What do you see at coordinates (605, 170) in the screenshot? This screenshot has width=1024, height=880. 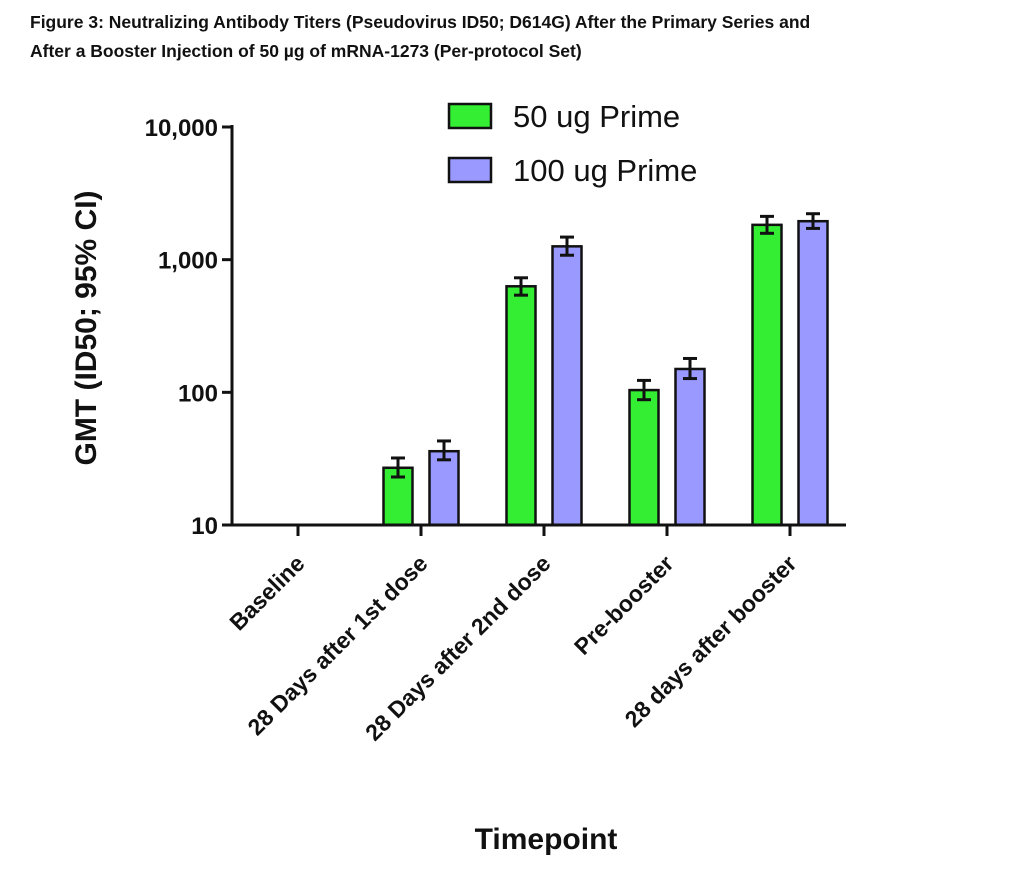 I see `legend-label-1: 100 ug Prime` at bounding box center [605, 170].